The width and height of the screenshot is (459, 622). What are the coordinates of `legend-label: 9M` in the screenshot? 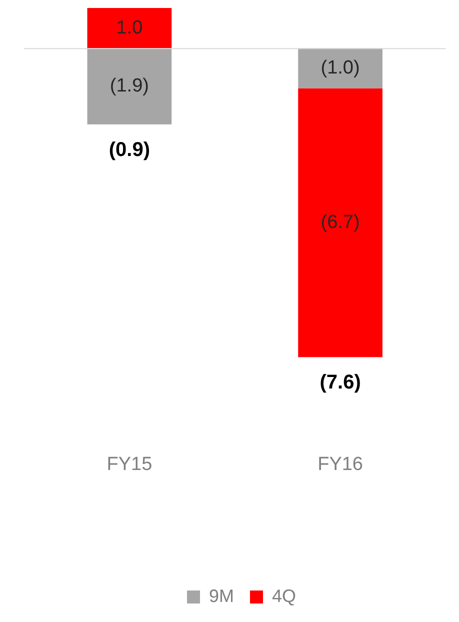 It's located at (221, 596).